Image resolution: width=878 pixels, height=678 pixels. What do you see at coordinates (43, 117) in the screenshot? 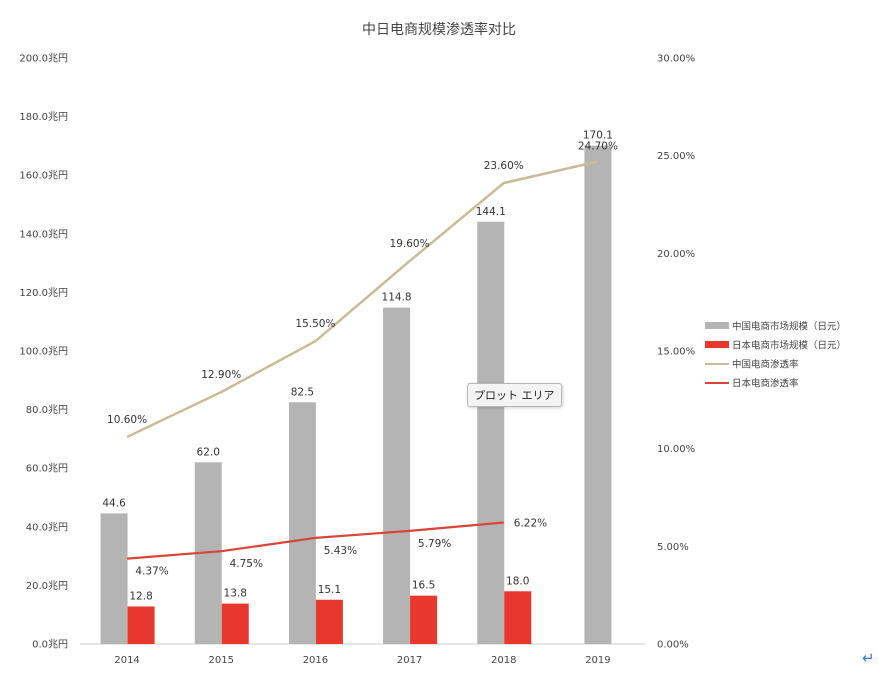
I see `left-axis-tick-label: 180.0兆円` at bounding box center [43, 117].